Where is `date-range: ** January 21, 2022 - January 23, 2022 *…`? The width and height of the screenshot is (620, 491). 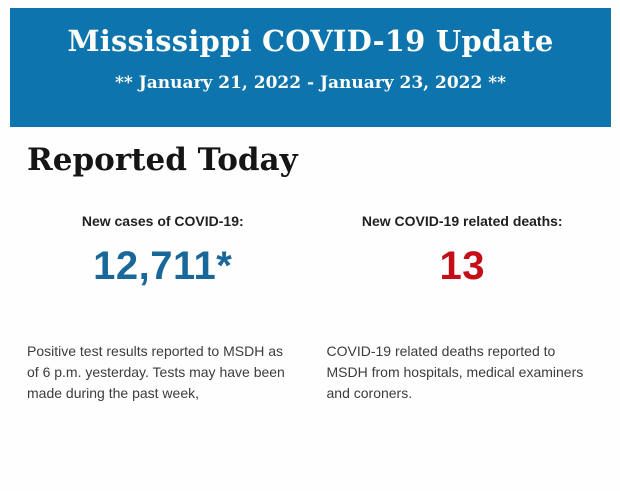 date-range: ** January 21, 2022 - January 23, 2022 *… is located at coordinates (310, 82).